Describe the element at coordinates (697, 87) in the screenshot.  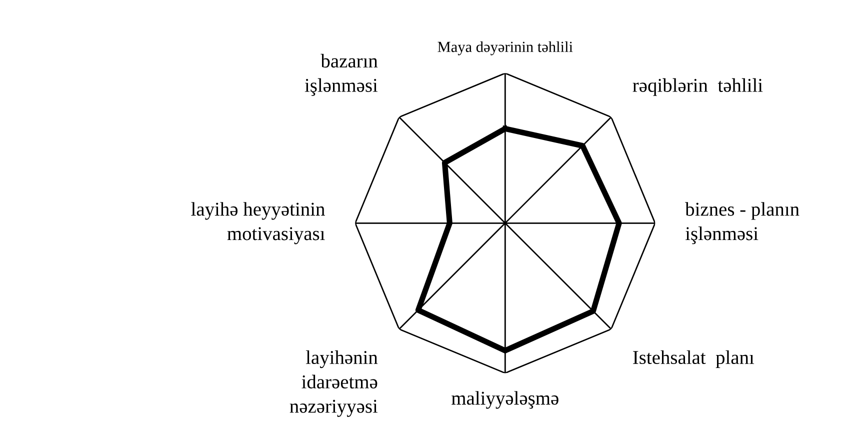
I see `spoke-label: rəqiblərin təhlili` at that location.